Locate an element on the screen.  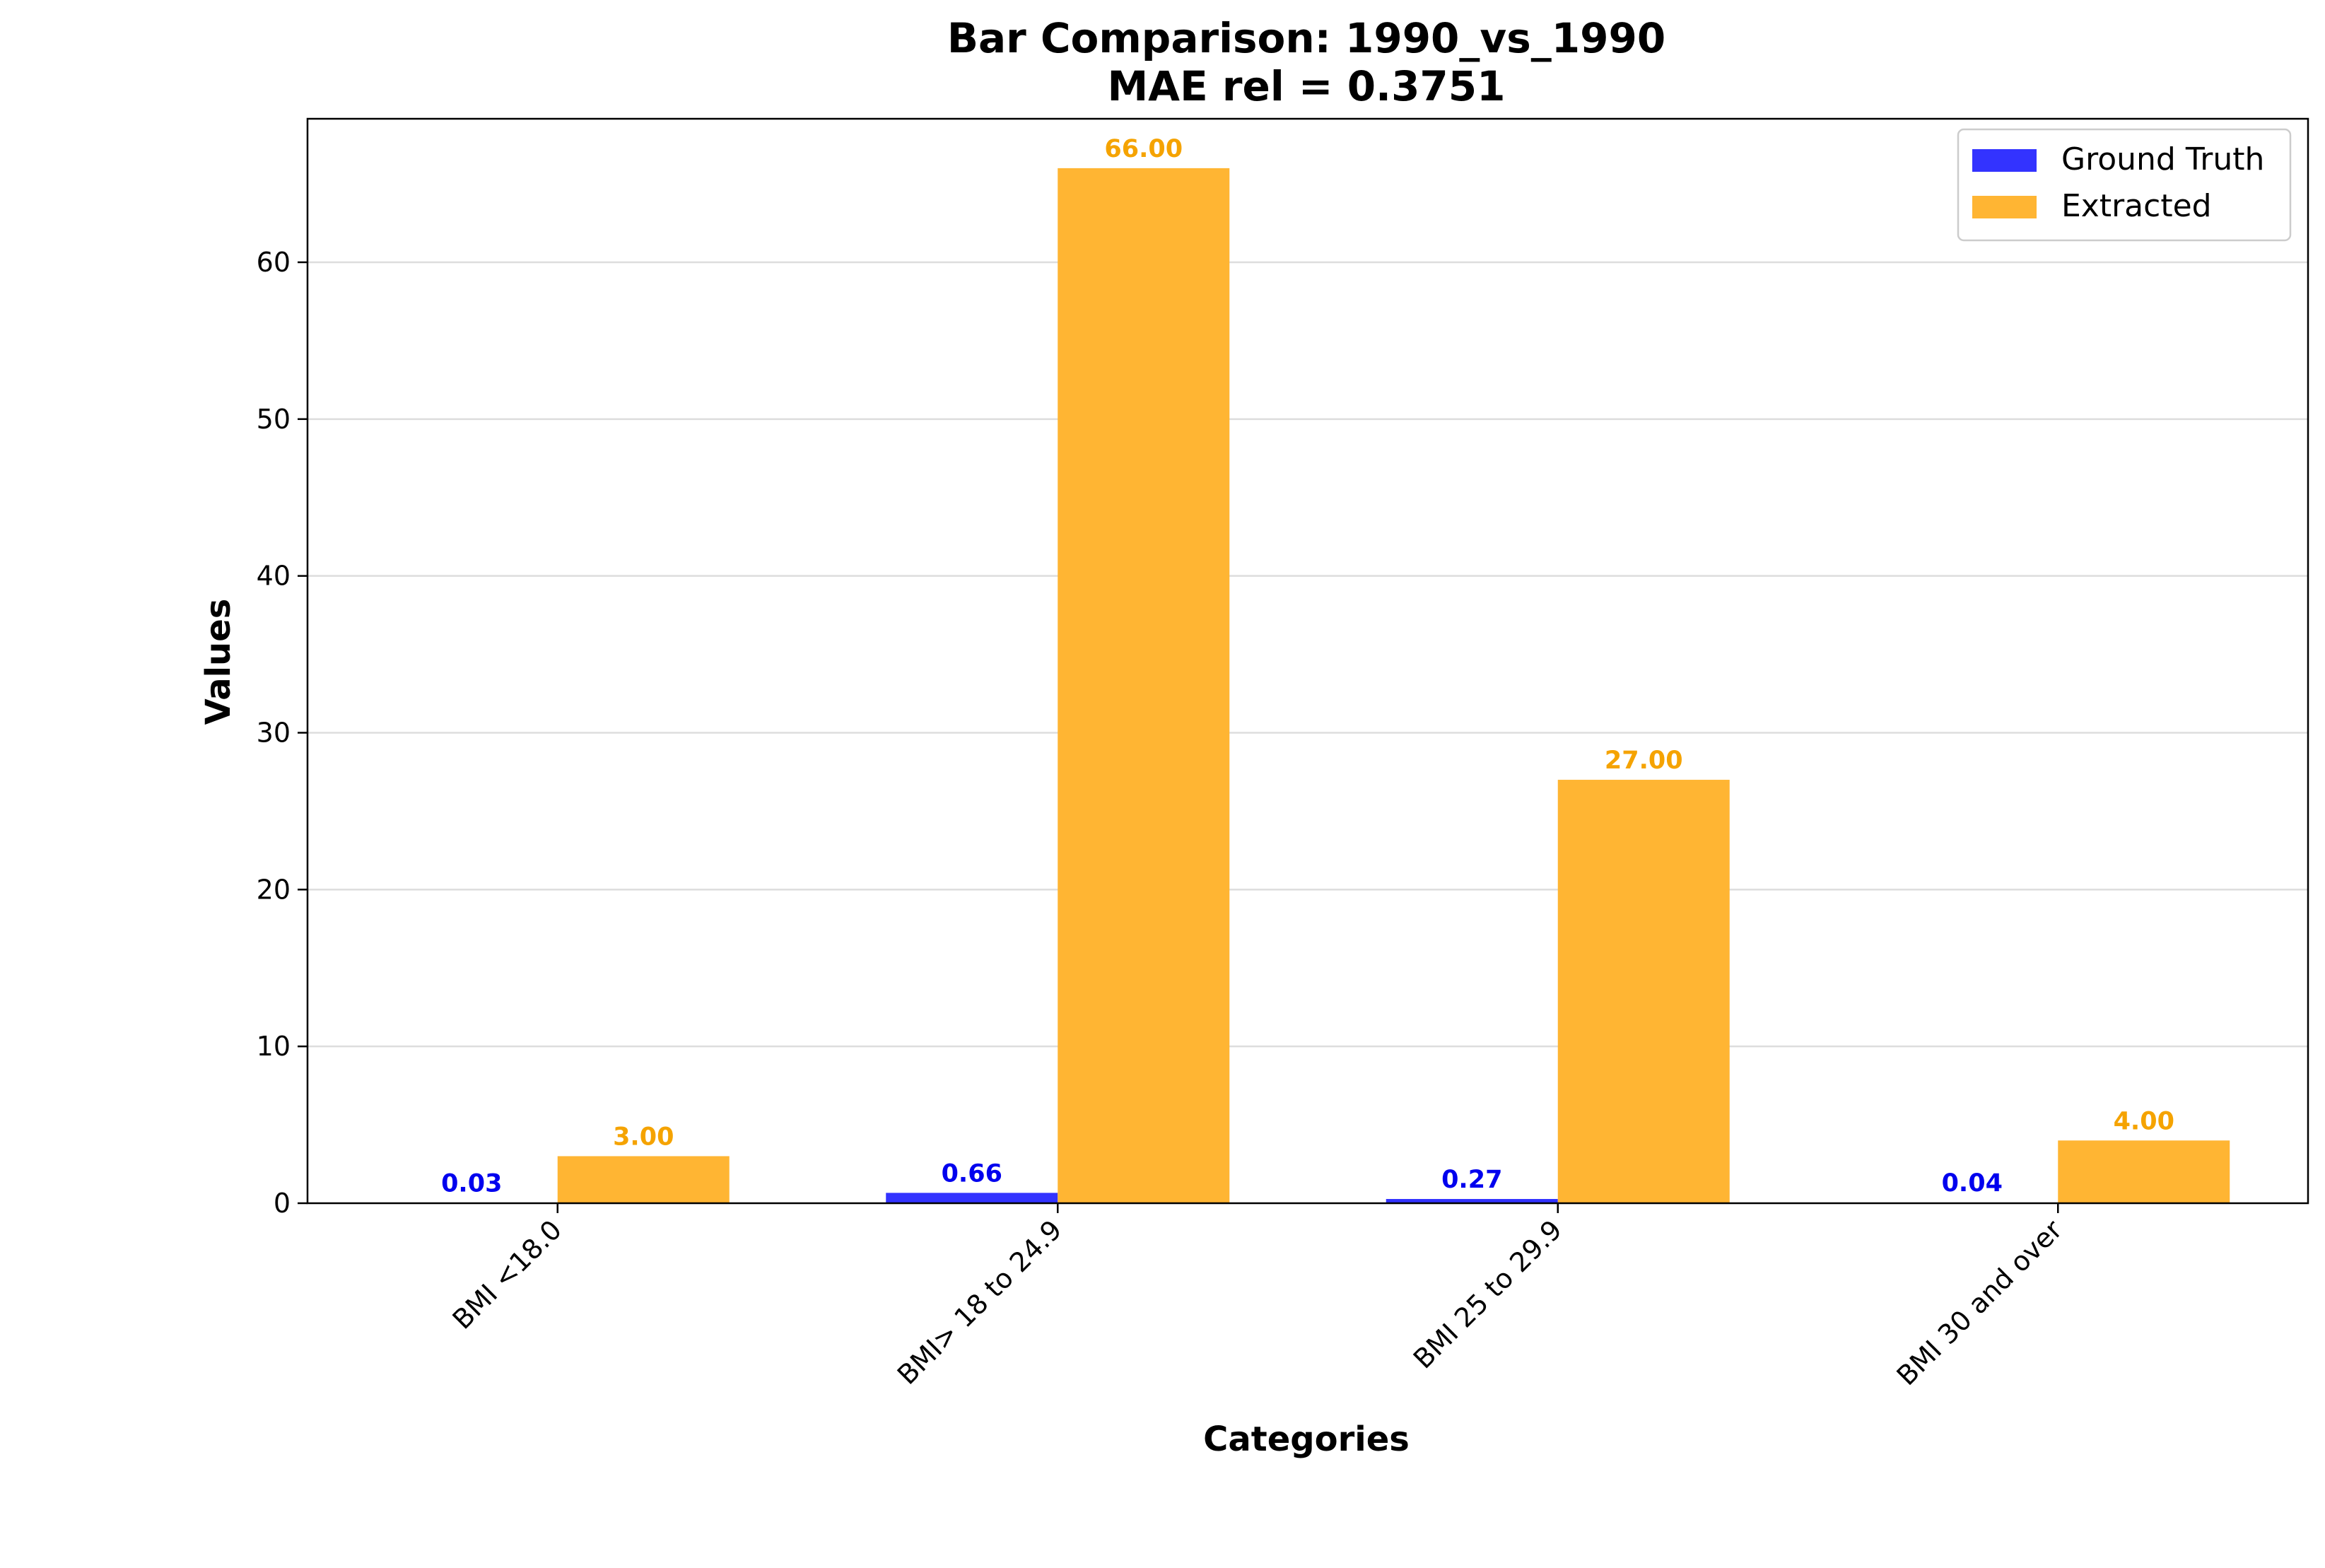
y-tick-label: 0 is located at coordinates (282, 1203).